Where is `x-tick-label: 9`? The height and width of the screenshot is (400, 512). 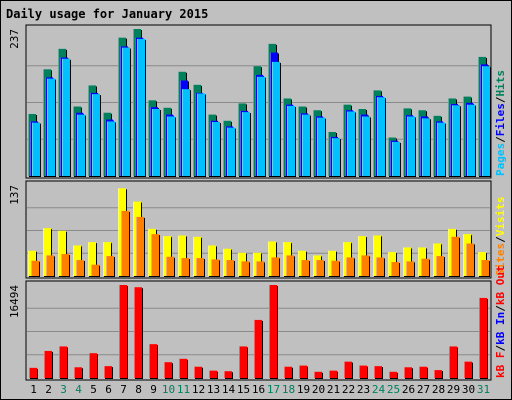
x-tick-label: 9 is located at coordinates (153, 389).